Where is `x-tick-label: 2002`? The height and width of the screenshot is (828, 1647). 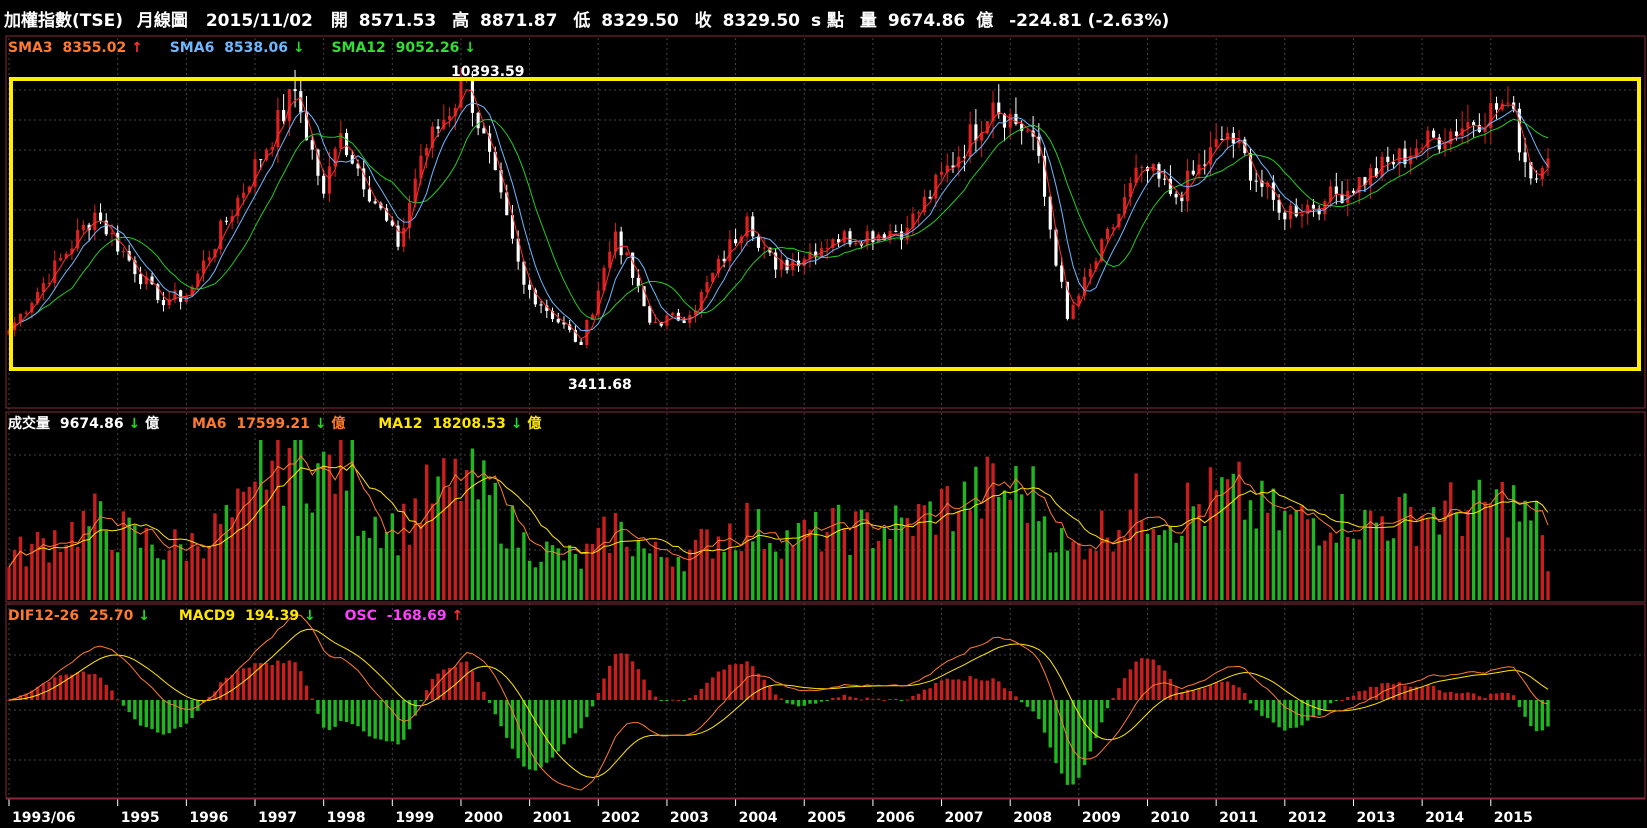 x-tick-label: 2002 is located at coordinates (620, 818).